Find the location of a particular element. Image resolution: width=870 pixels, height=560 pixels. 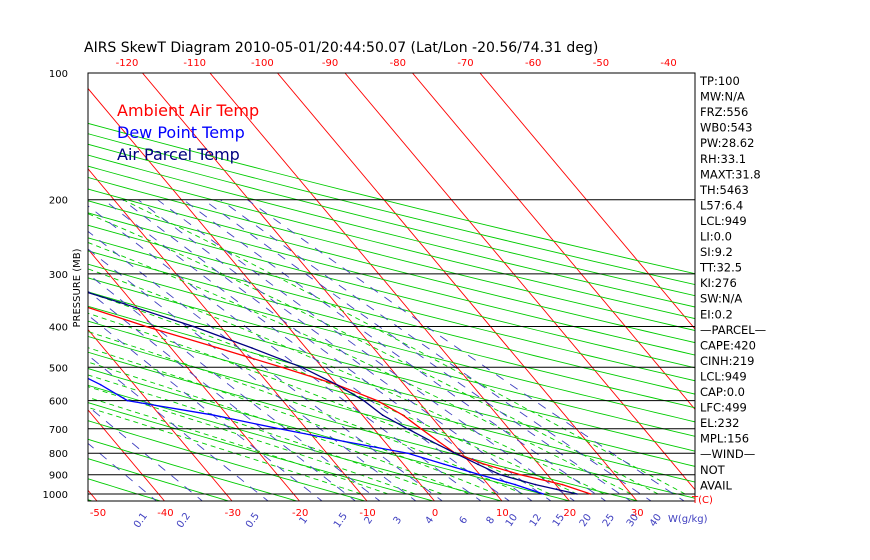

y-tick-label: 800 is located at coordinates (58, 454).